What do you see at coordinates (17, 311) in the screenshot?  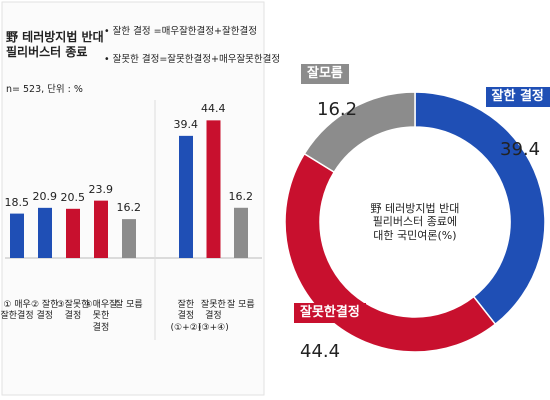 I see `x-tick-label: ① 매우 잘한결정` at bounding box center [17, 311].